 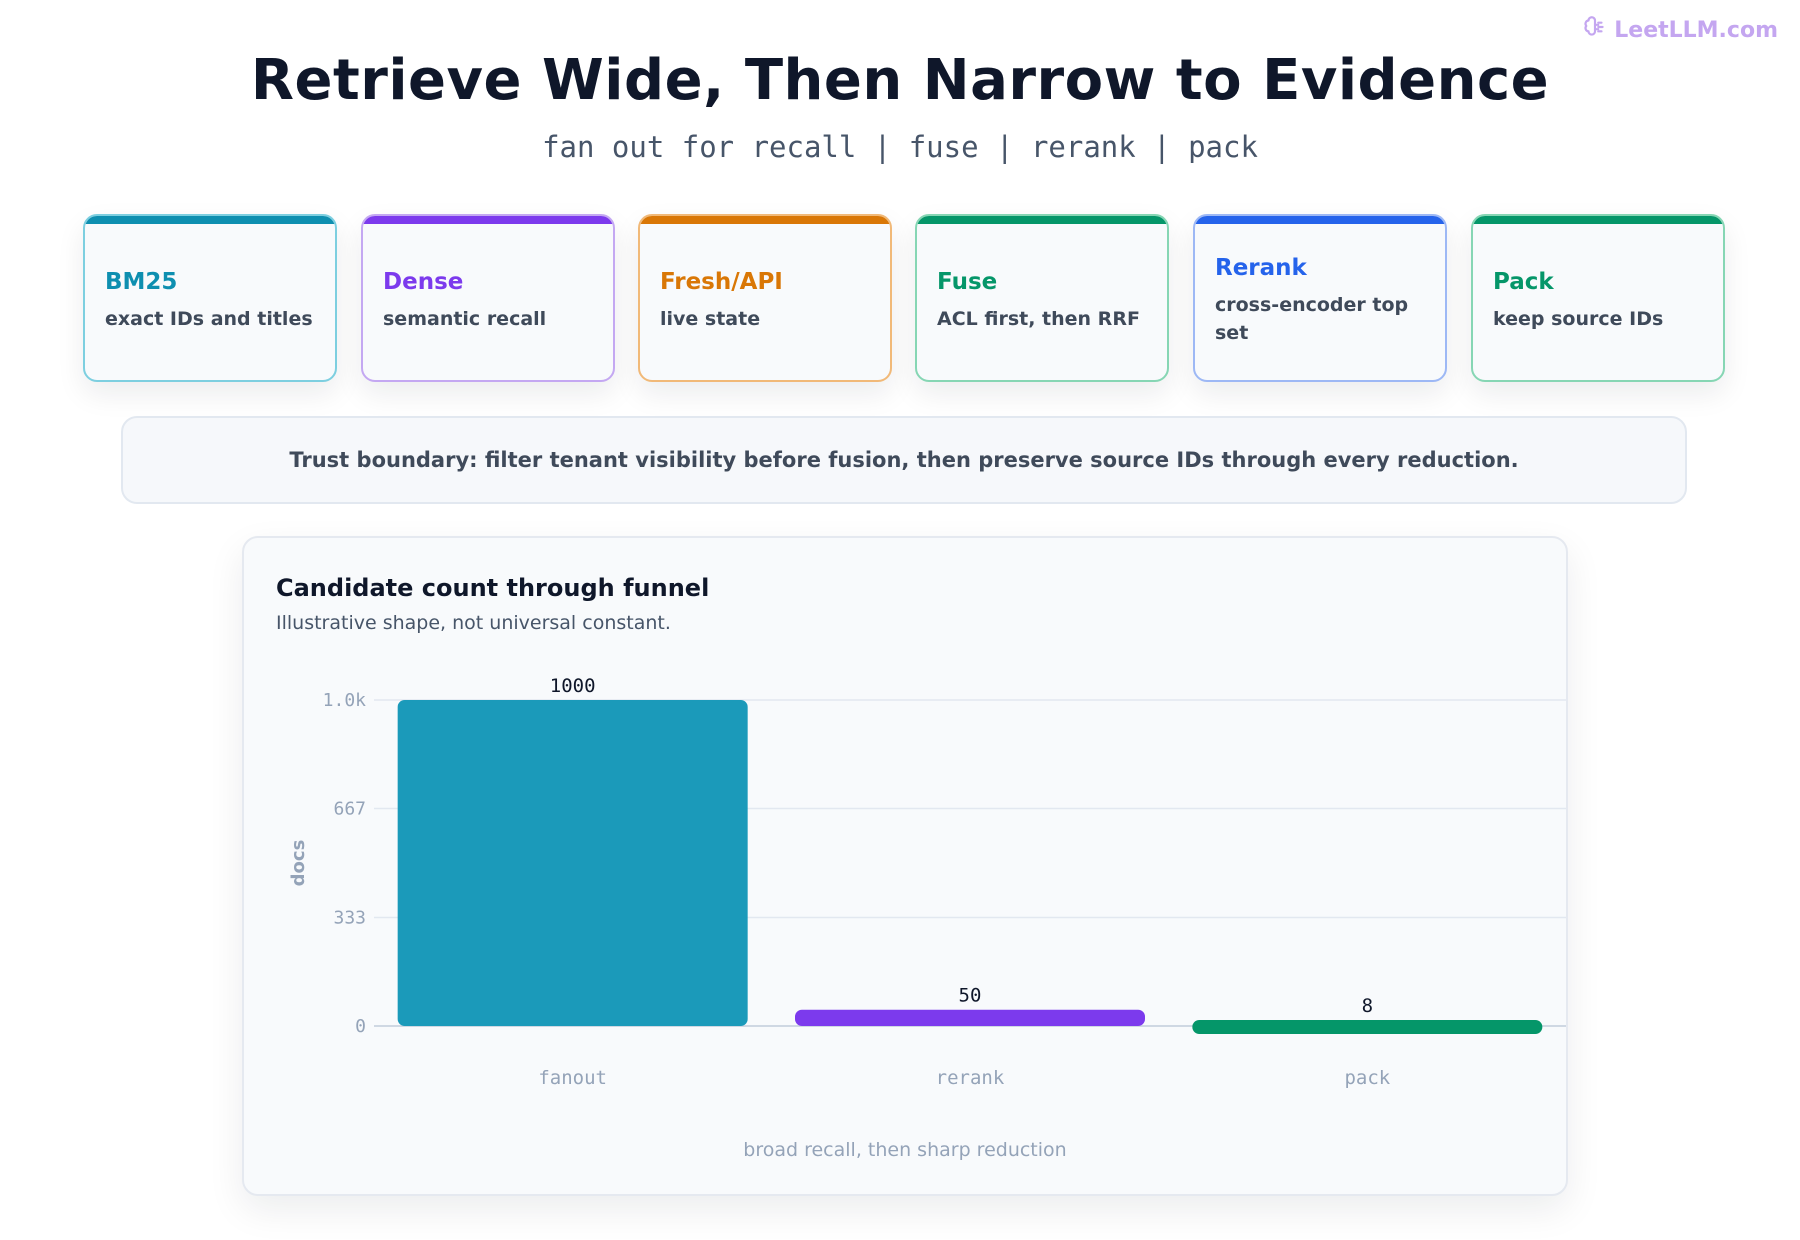 I want to click on stage-desc: ACL first, then RRF, so click(x=1038, y=319).